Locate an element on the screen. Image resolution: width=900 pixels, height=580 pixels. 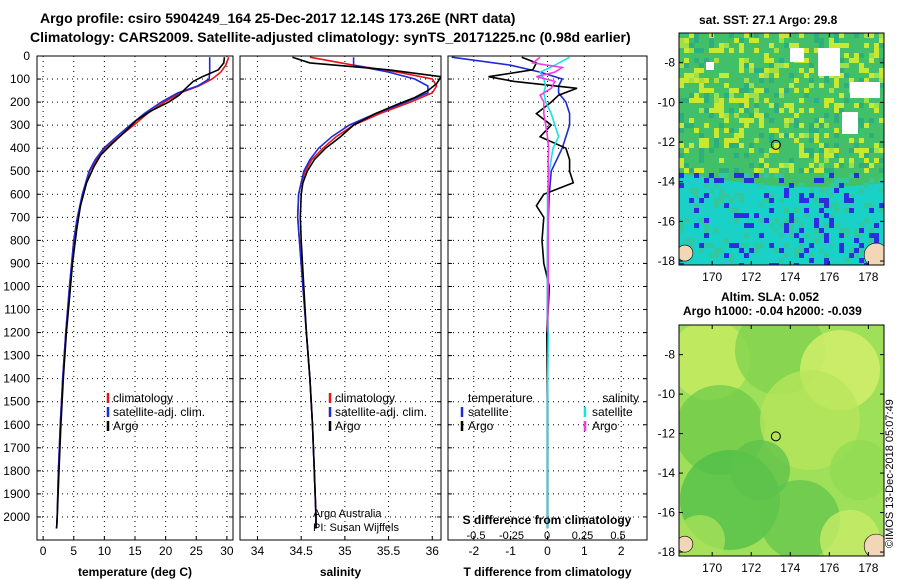
sla-map-anomaly-blob is located at coordinates (714, 362).